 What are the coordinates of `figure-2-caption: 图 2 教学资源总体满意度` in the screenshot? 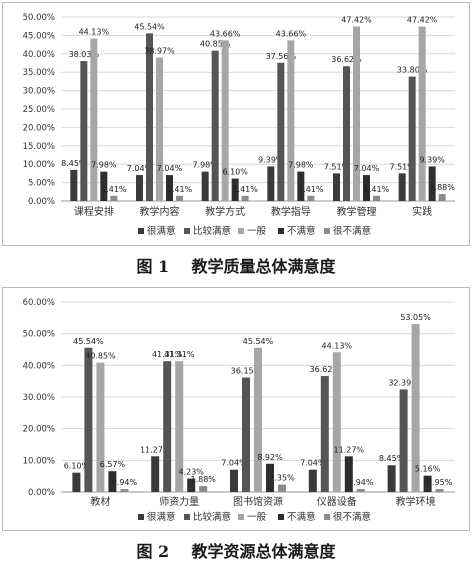 It's located at (236, 550).